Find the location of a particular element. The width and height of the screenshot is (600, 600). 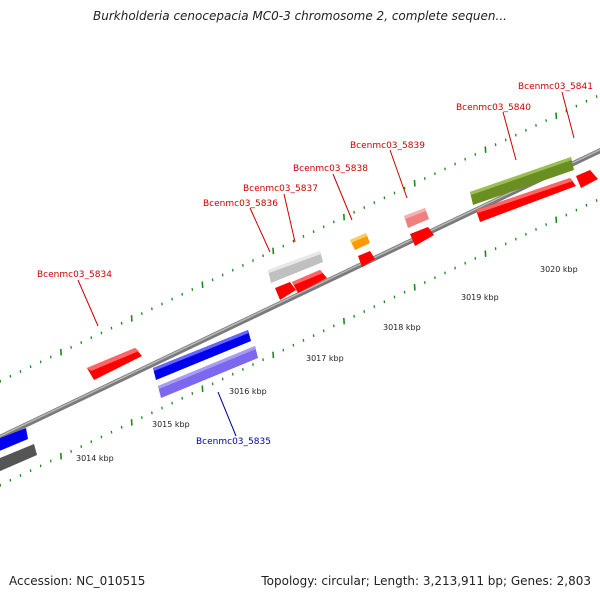

gene-feature-left-gray is located at coordinates (18, 458).